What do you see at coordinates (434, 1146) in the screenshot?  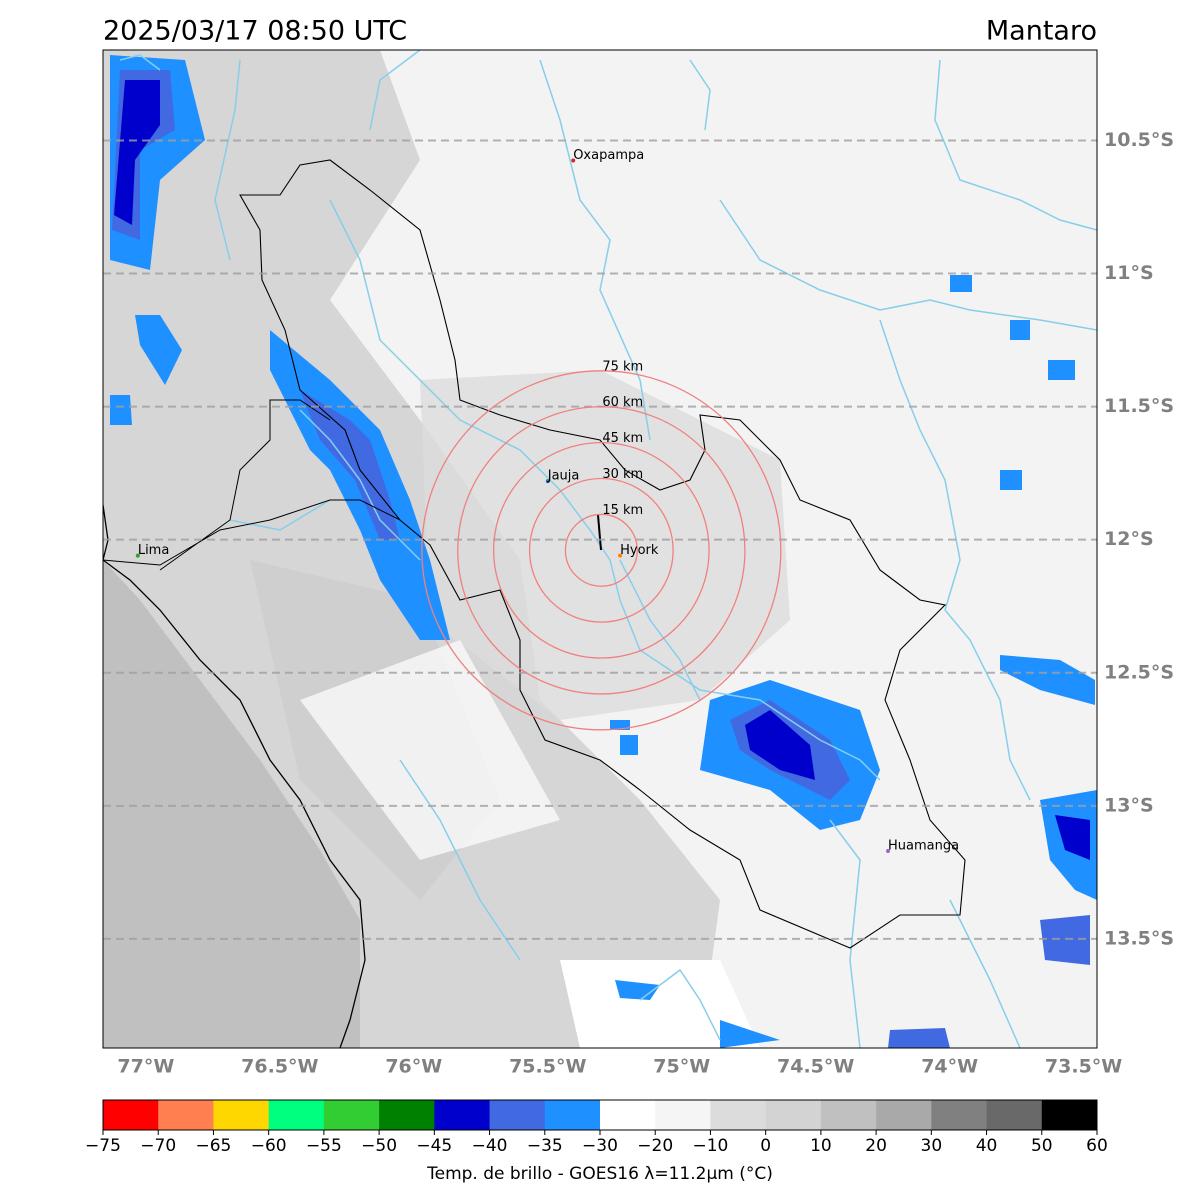 I see `colorbar-tick-label: −45` at bounding box center [434, 1146].